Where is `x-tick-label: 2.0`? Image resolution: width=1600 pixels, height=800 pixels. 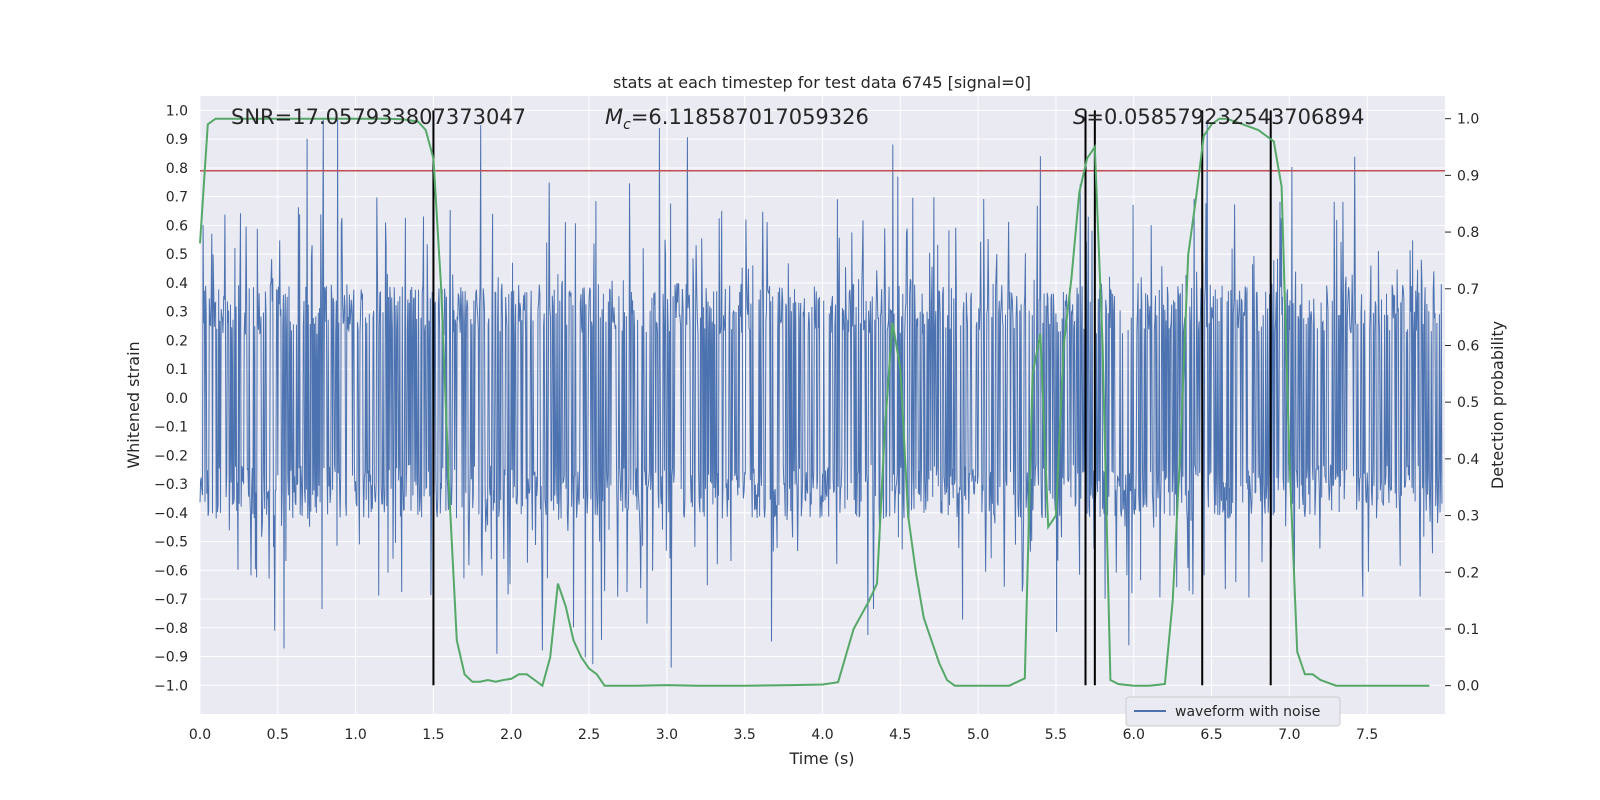
x-tick-label: 2.0 is located at coordinates (511, 735).